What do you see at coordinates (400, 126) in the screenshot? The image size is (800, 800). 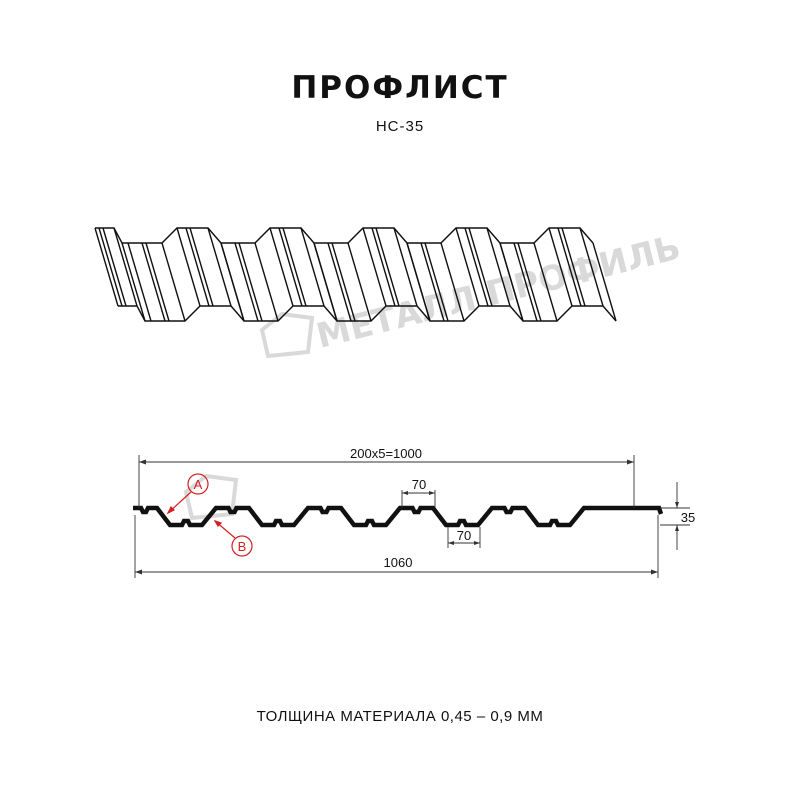 I see `model-name: НС-35` at bounding box center [400, 126].